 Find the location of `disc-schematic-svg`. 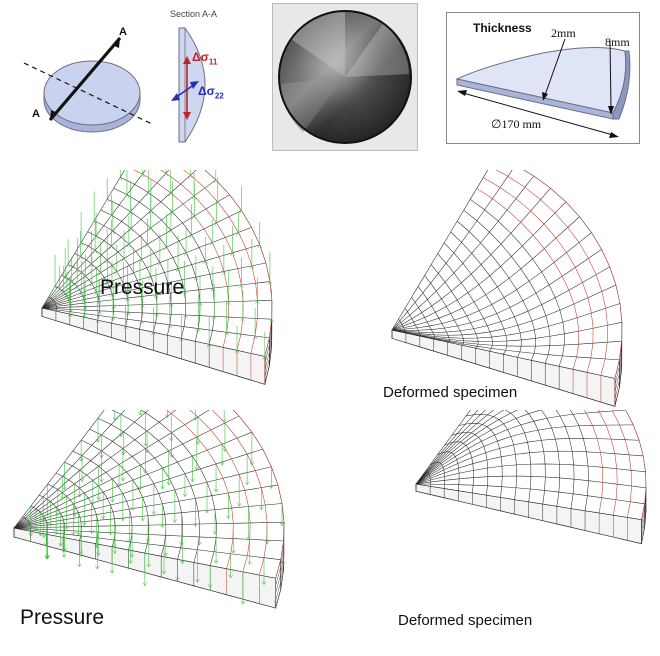

disc-schematic-svg is located at coordinates (90, 80).